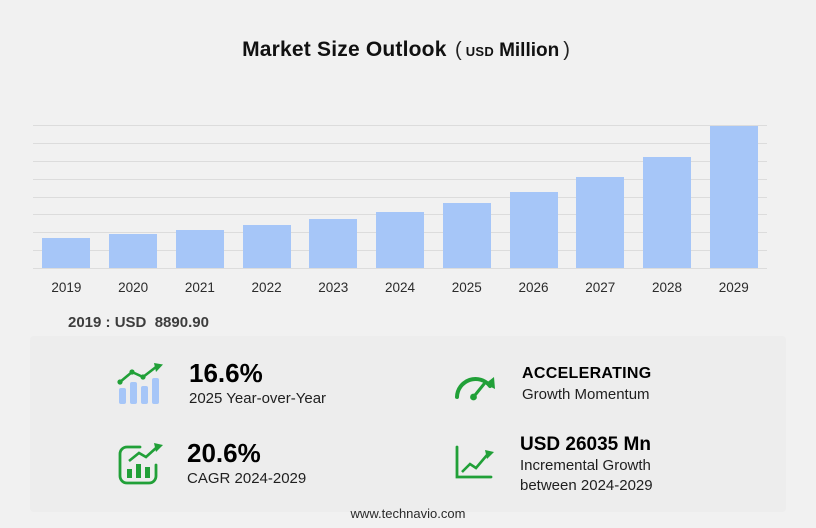 This screenshot has width=816, height=528. I want to click on stat-yoy-value: 16.6%, so click(226, 373).